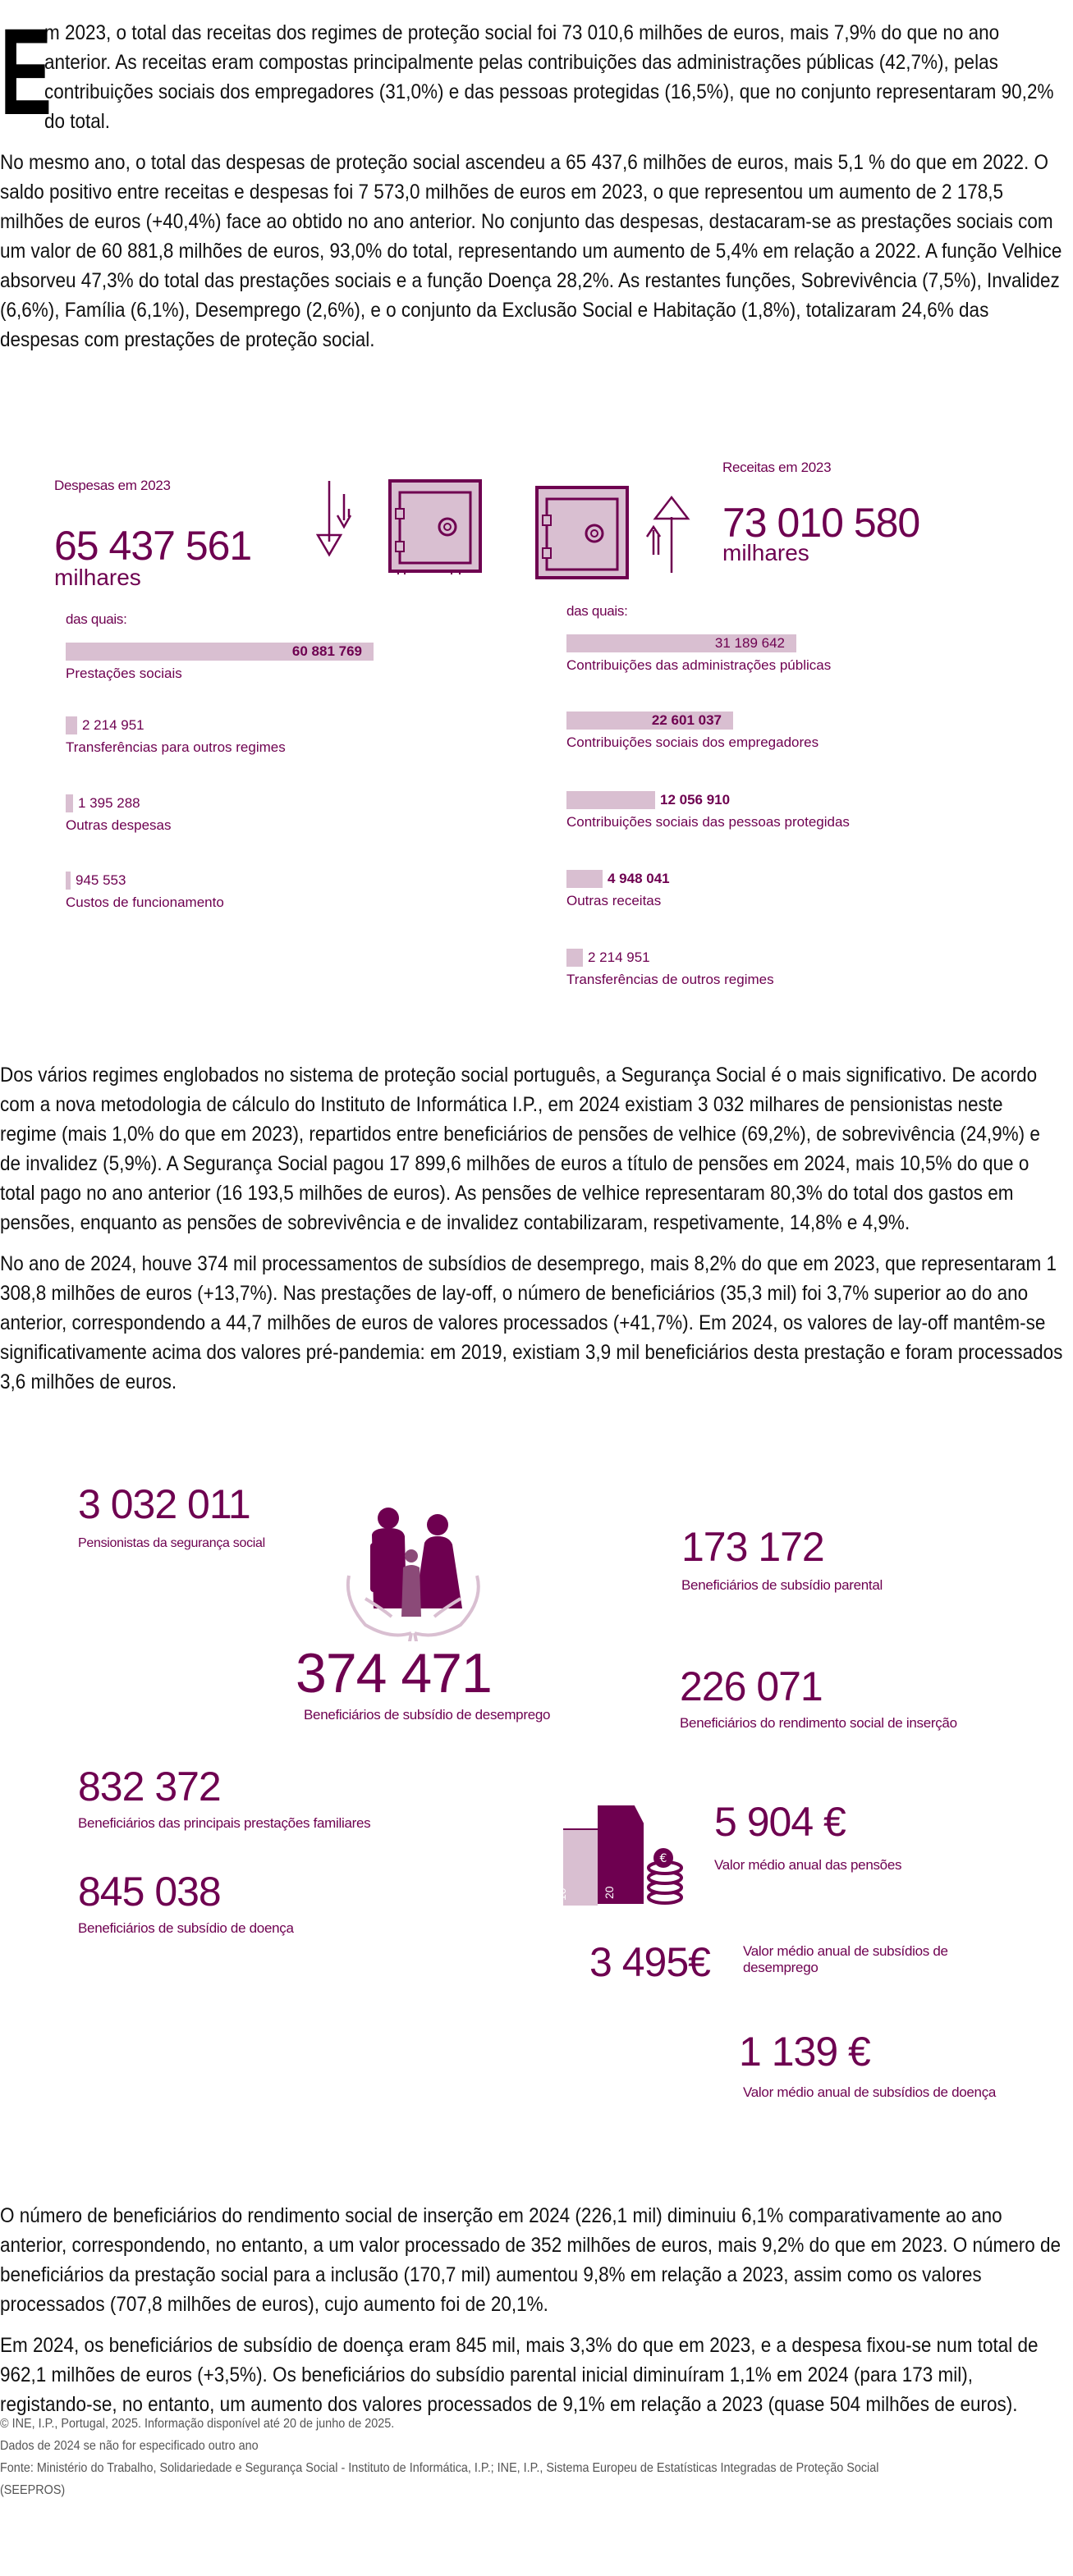 The width and height of the screenshot is (1073, 2576). Describe the element at coordinates (164, 1504) in the screenshot. I see `pensioners-value: 3 032 011` at that location.